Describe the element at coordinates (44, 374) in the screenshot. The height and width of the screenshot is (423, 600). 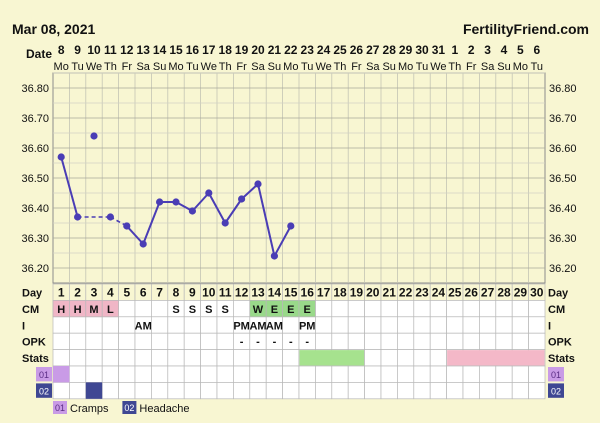
I see `symptom-code-box` at that location.